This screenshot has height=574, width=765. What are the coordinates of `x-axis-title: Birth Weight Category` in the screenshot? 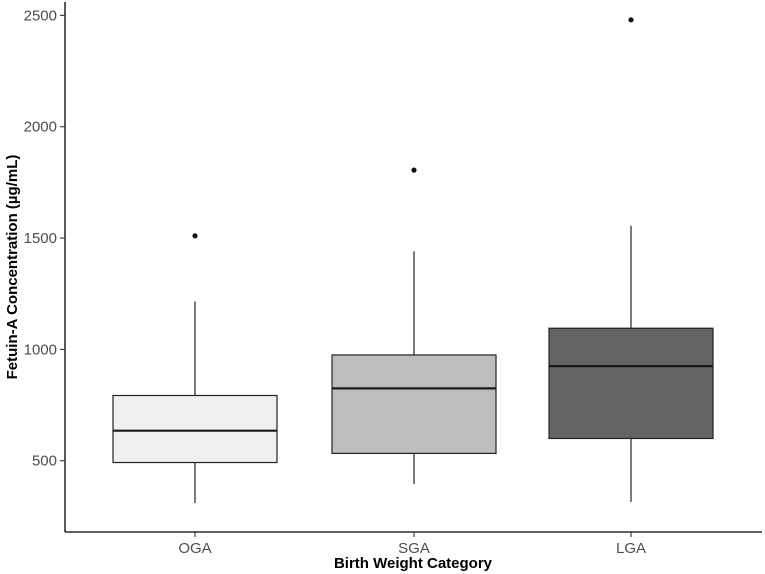 It's located at (413, 563).